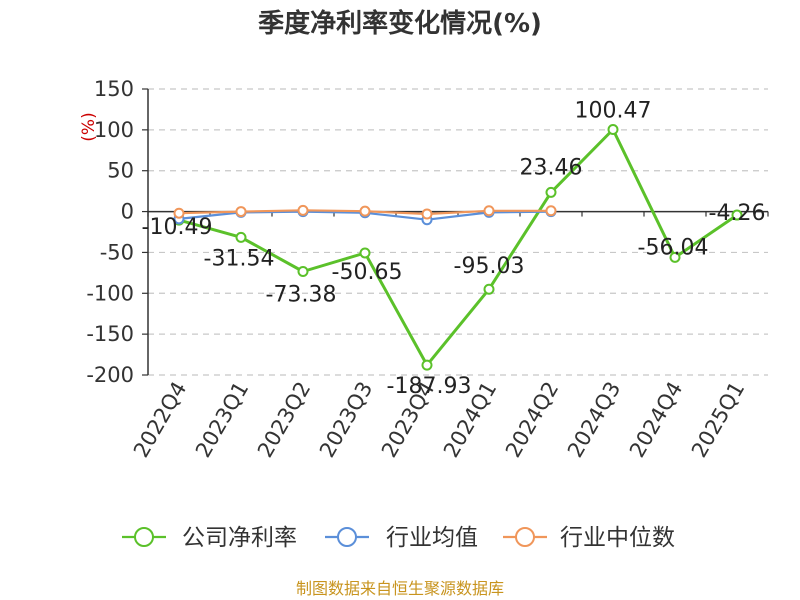  I want to click on data-label-2024Q2: 23.46, so click(551, 167).